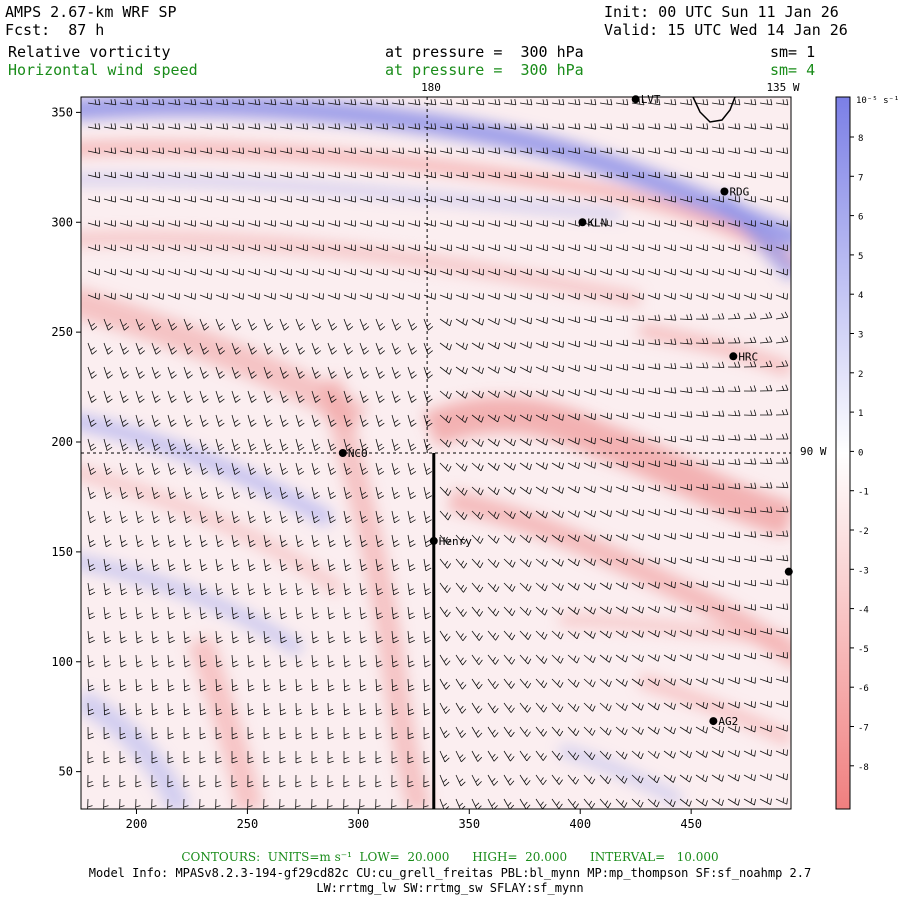 Image resolution: width=900 pixels, height=900 pixels. Describe the element at coordinates (782, 87) in the screenshot. I see `label-135w: 135 W` at that location.